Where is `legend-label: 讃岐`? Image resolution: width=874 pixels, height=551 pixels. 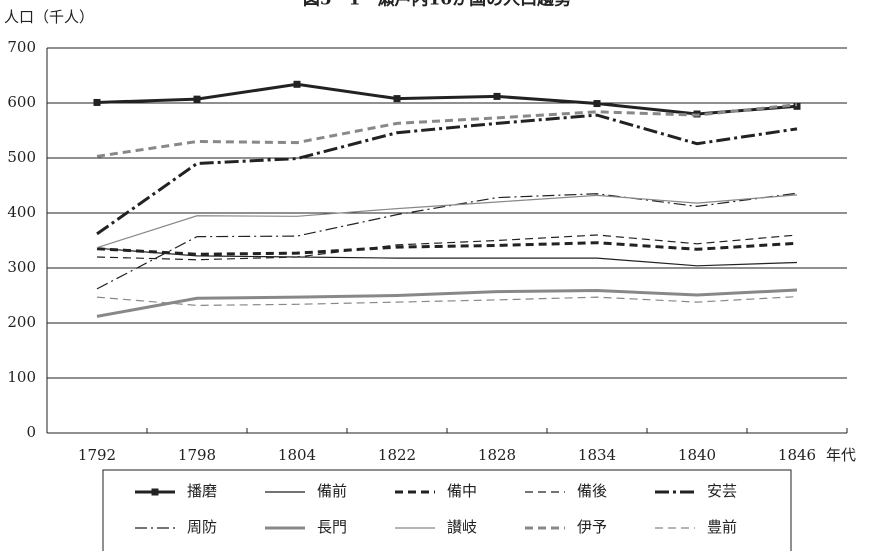
legend-label: 讃岐 is located at coordinates (462, 527).